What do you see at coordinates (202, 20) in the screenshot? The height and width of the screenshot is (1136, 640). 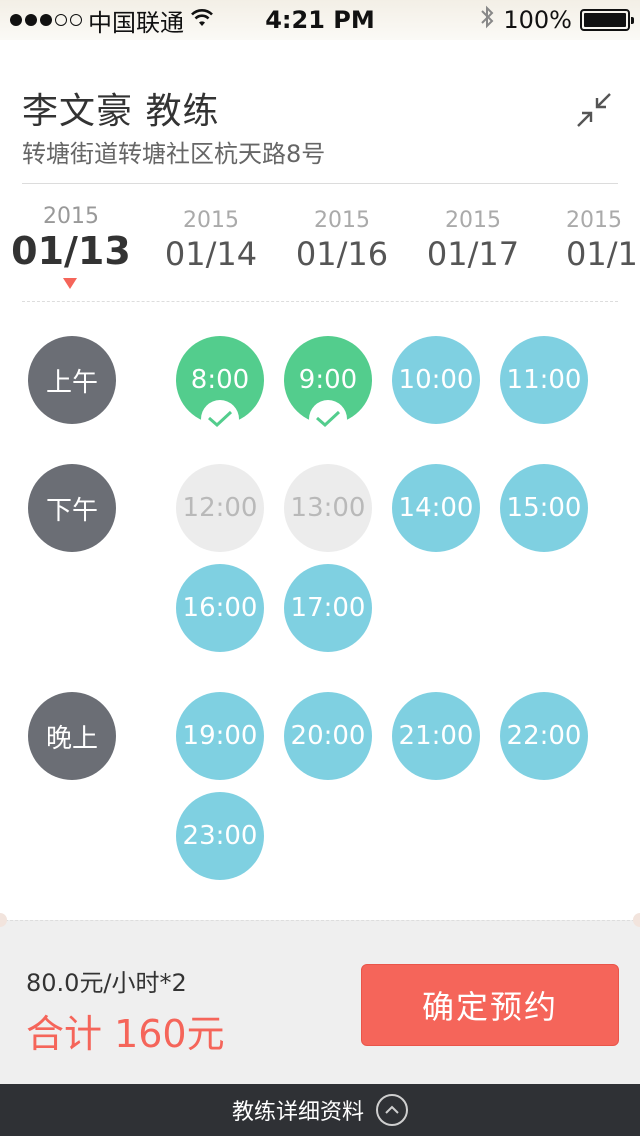 I see `wifi-icon` at bounding box center [202, 20].